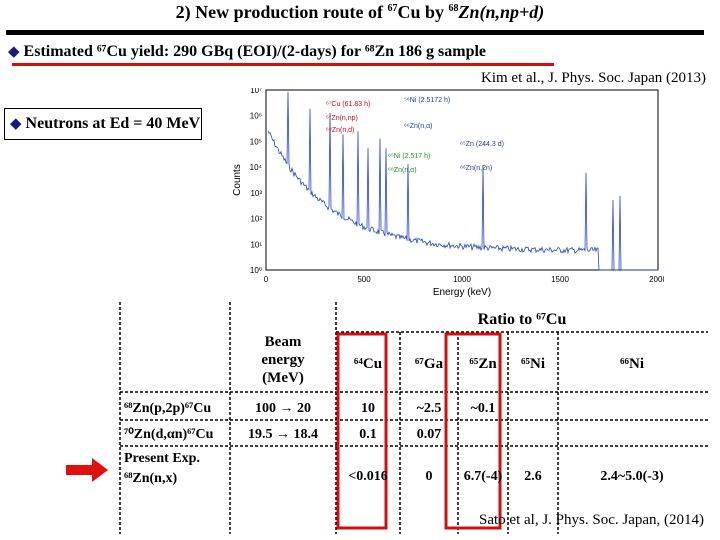 The image size is (720, 540). Describe the element at coordinates (483, 408) in the screenshot. I see `table-cell: ~0.1` at that location.